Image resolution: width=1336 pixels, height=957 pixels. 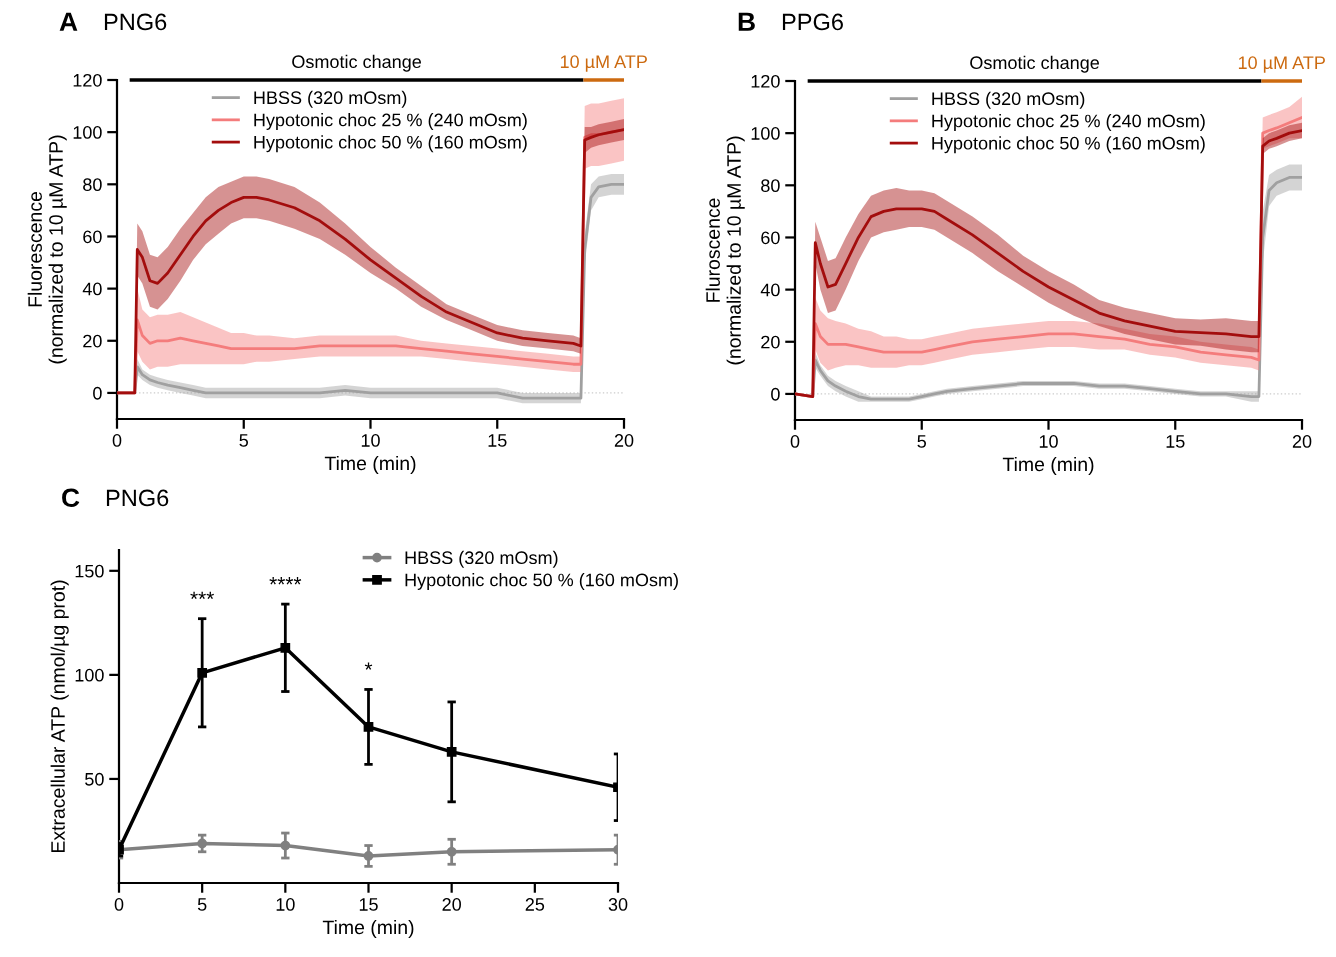 I want to click on y-axis-title: Extracellular ATP (nmol/µg prot), so click(x=59, y=716).